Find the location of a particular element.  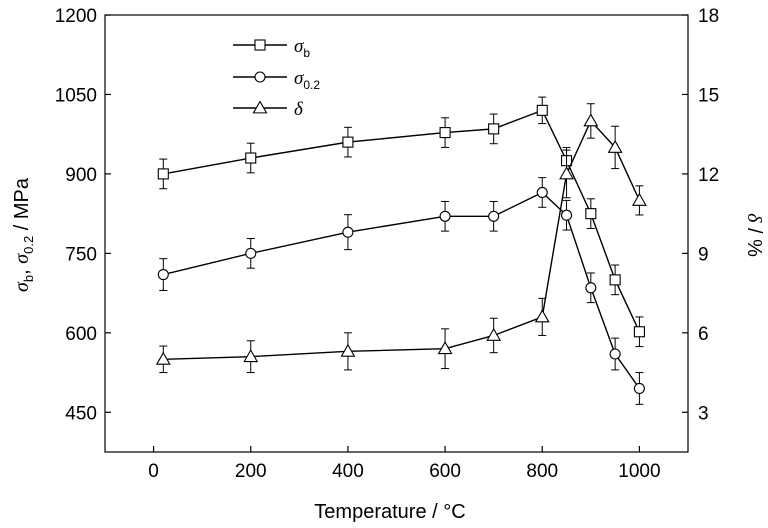

legend-item-circle: σ0.2 is located at coordinates (276, 80).